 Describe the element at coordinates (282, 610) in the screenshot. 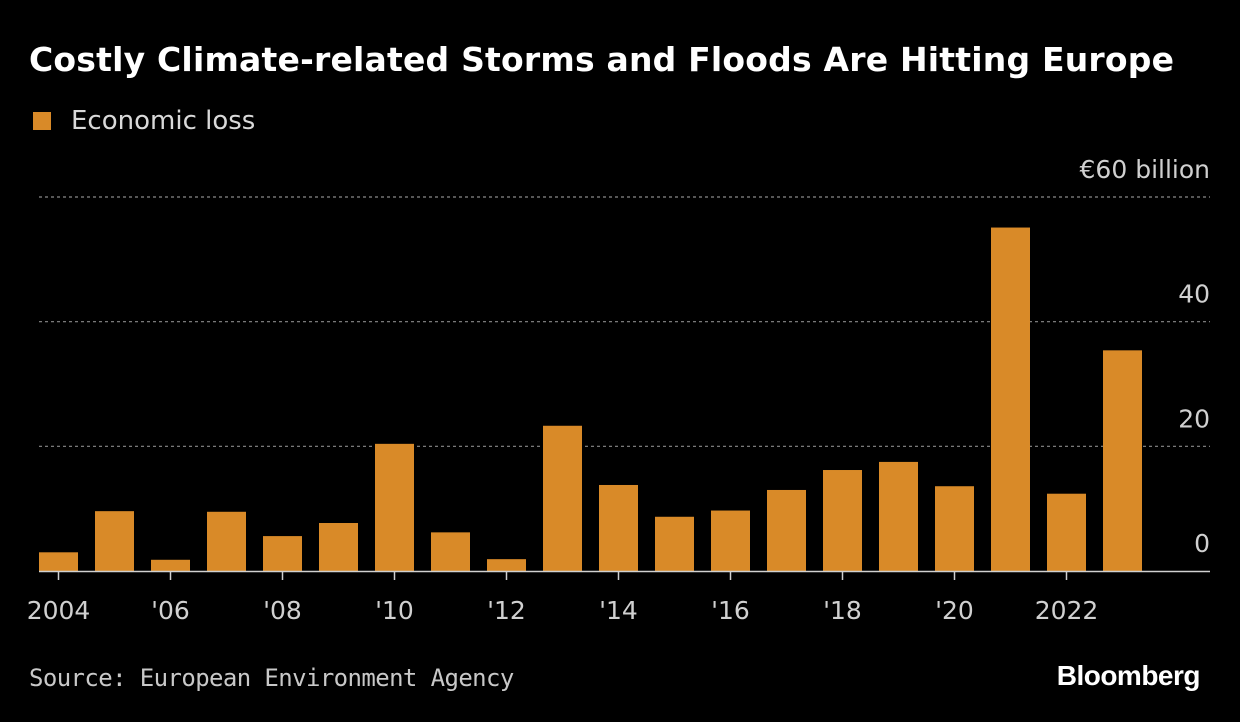

I see `x-tick-label: '08` at that location.